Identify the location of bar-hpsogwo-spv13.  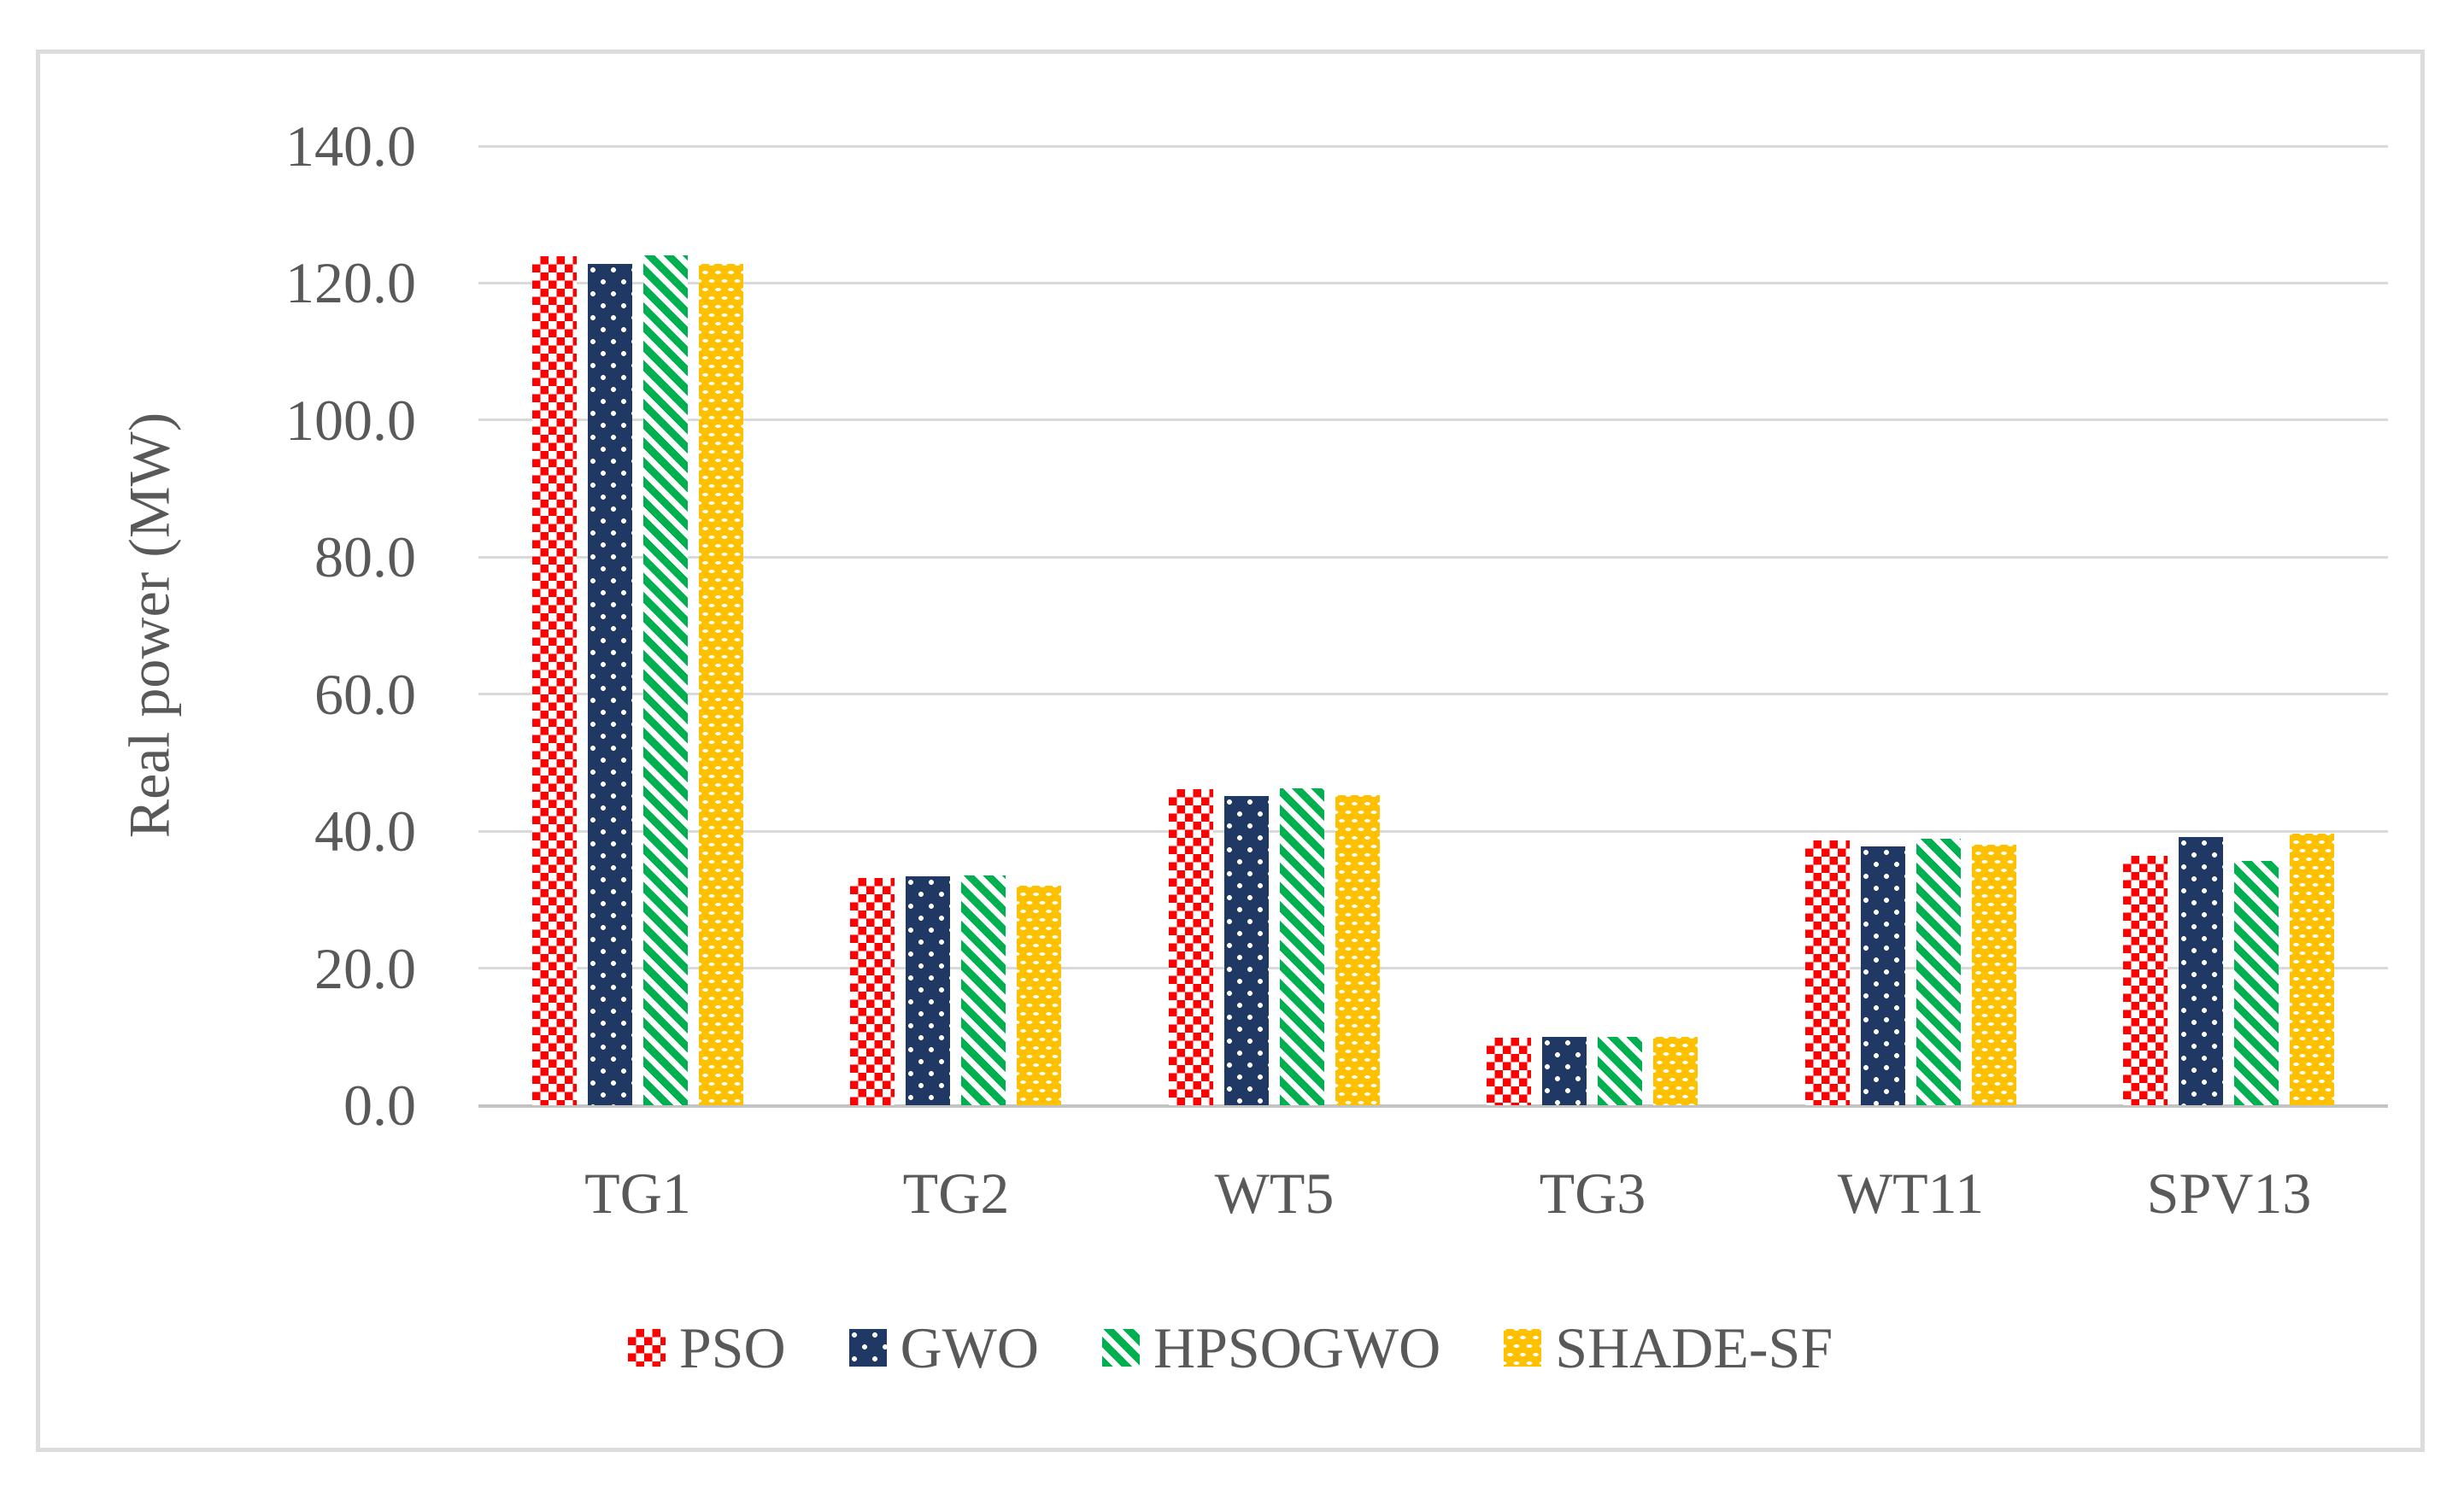
(2256, 982).